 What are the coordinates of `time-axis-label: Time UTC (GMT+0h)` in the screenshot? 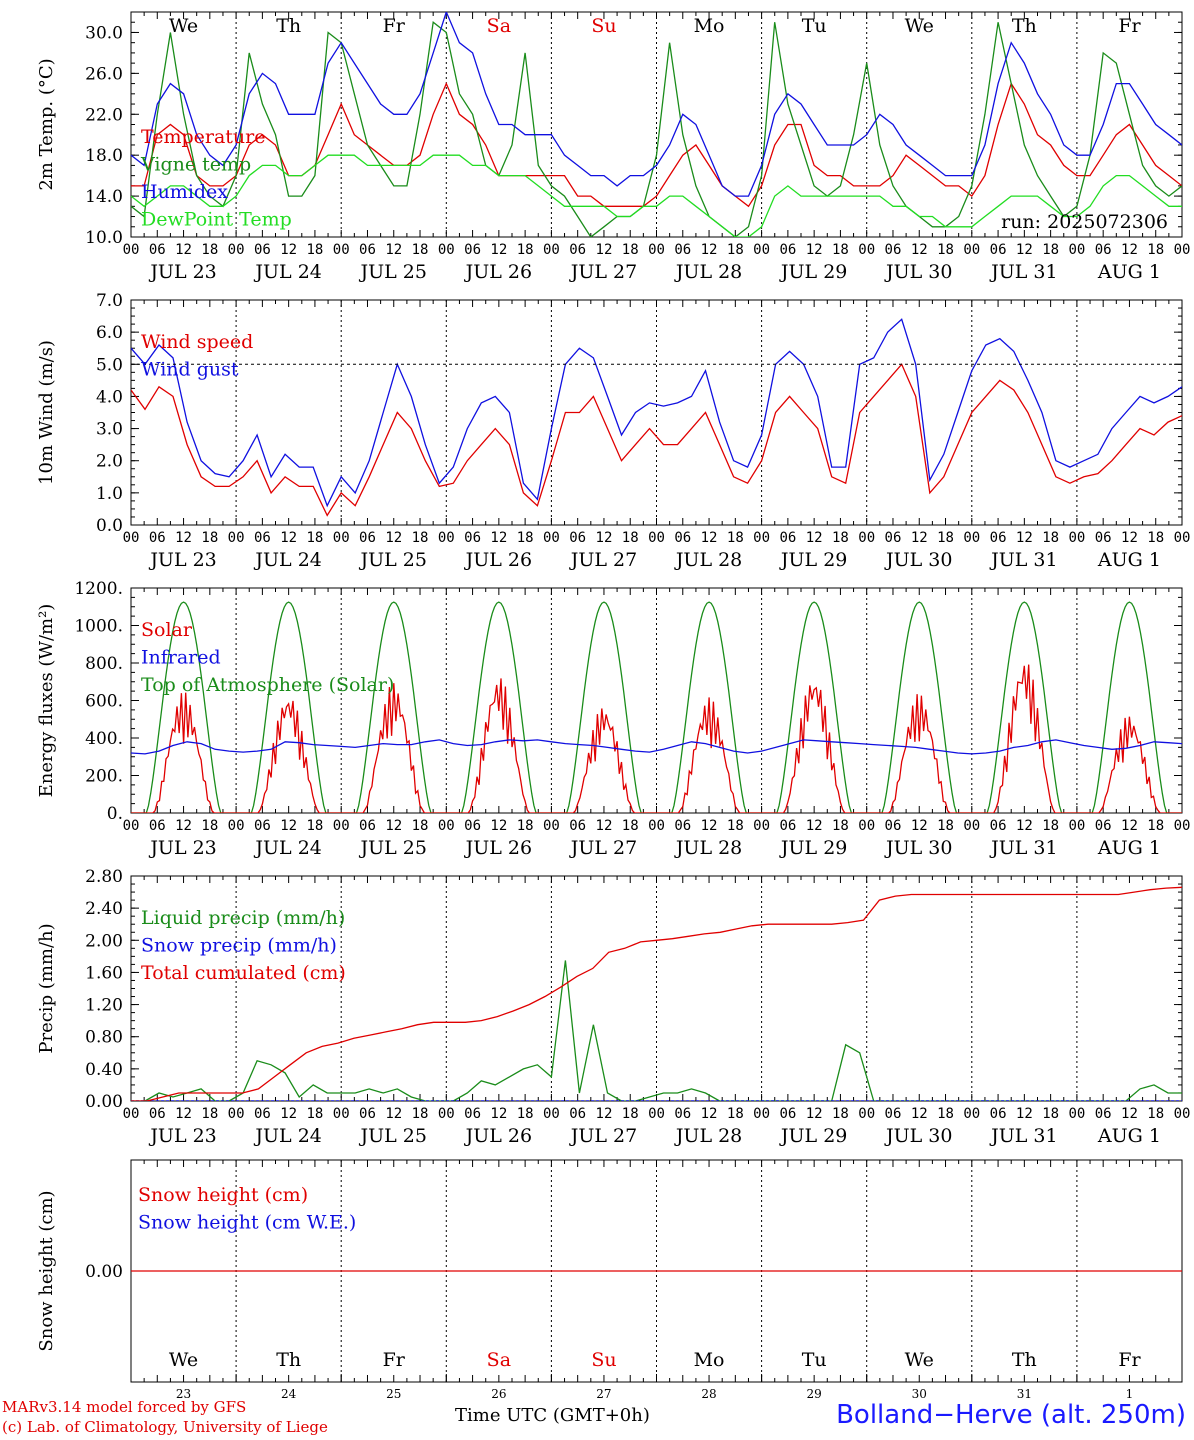 It's located at (552, 1415).